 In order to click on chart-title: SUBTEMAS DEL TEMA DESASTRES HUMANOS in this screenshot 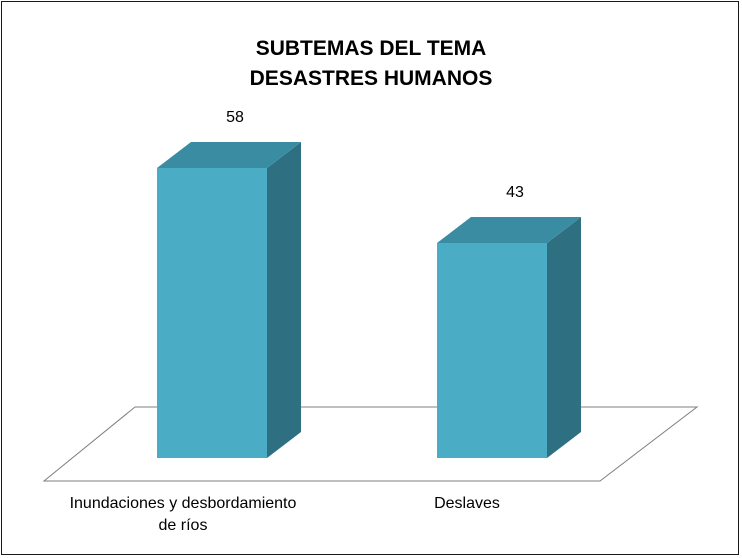, I will do `click(371, 64)`.